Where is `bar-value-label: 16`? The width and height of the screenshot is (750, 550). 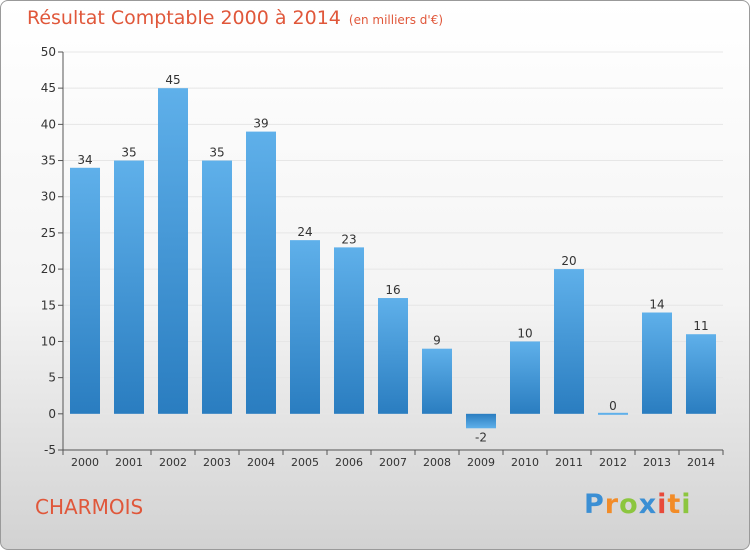
bar-value-label: 16 is located at coordinates (392, 290).